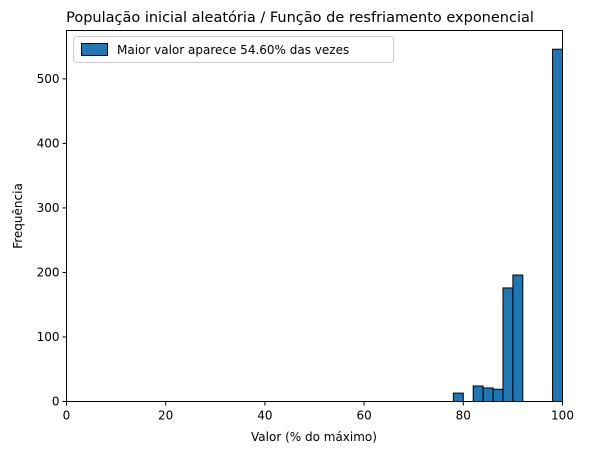 The height and width of the screenshot is (454, 593). Describe the element at coordinates (94, 49) in the screenshot. I see `legend-swatch` at that location.